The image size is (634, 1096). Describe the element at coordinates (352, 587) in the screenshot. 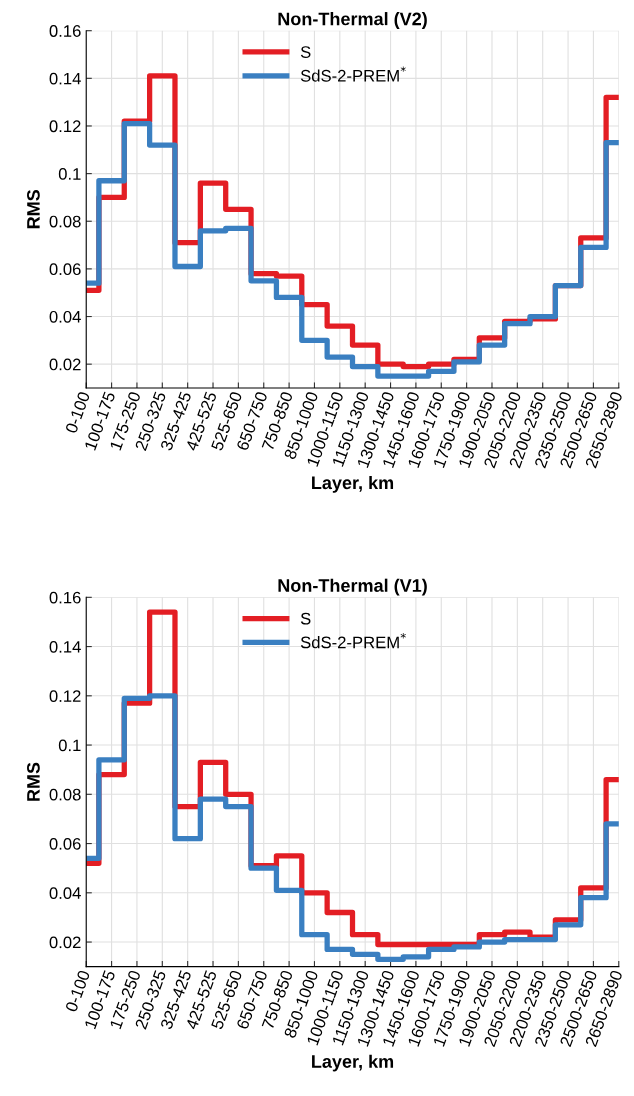

I see `chart-title: Non-Thermal (V1)` at that location.